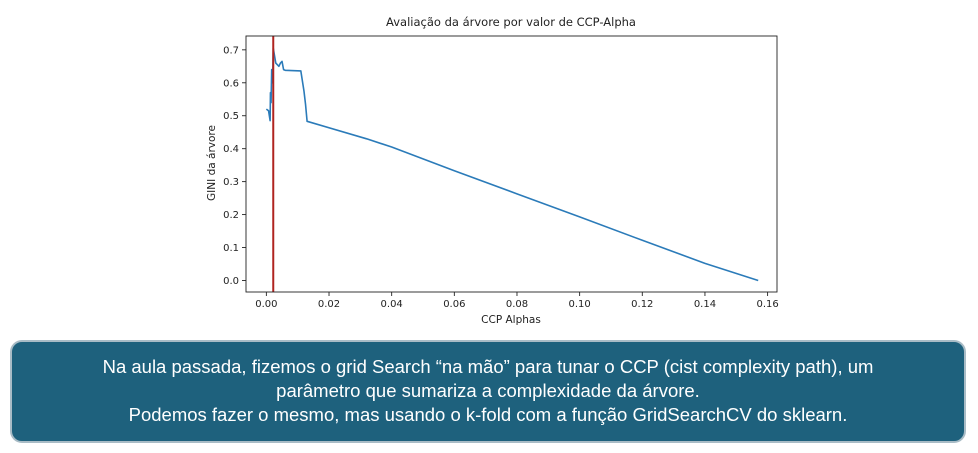 The height and width of the screenshot is (453, 978). Describe the element at coordinates (266, 304) in the screenshot. I see `x-tick-label: 0.00` at that location.